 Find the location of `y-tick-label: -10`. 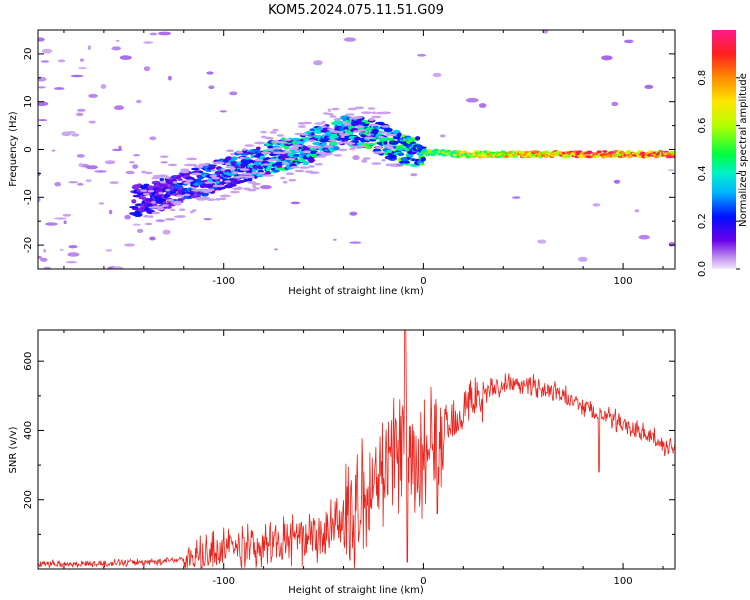

y-tick-label: -10 is located at coordinates (28, 197).